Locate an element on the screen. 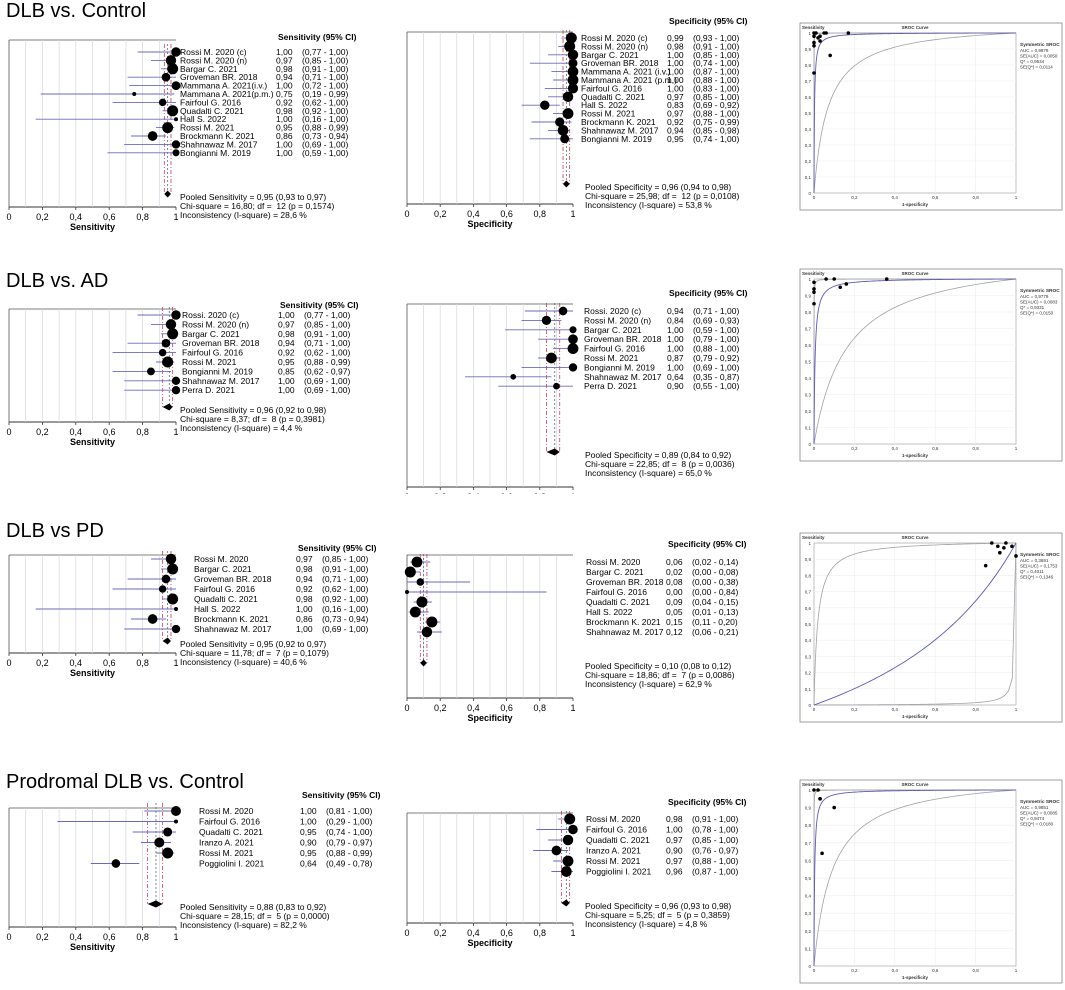 This screenshot has height=990, width=1065. sec0-specificity-study-name: Rossi M. 2020 (n) is located at coordinates (614, 46).